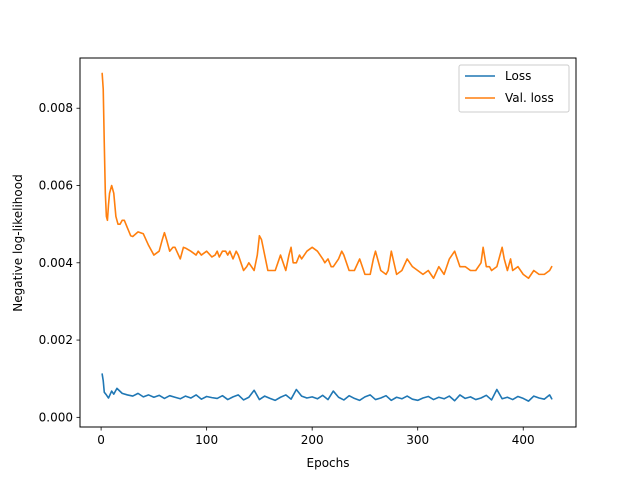 Image resolution: width=640 pixels, height=480 pixels. What do you see at coordinates (206, 440) in the screenshot?
I see `x-tick-label: 100` at bounding box center [206, 440].